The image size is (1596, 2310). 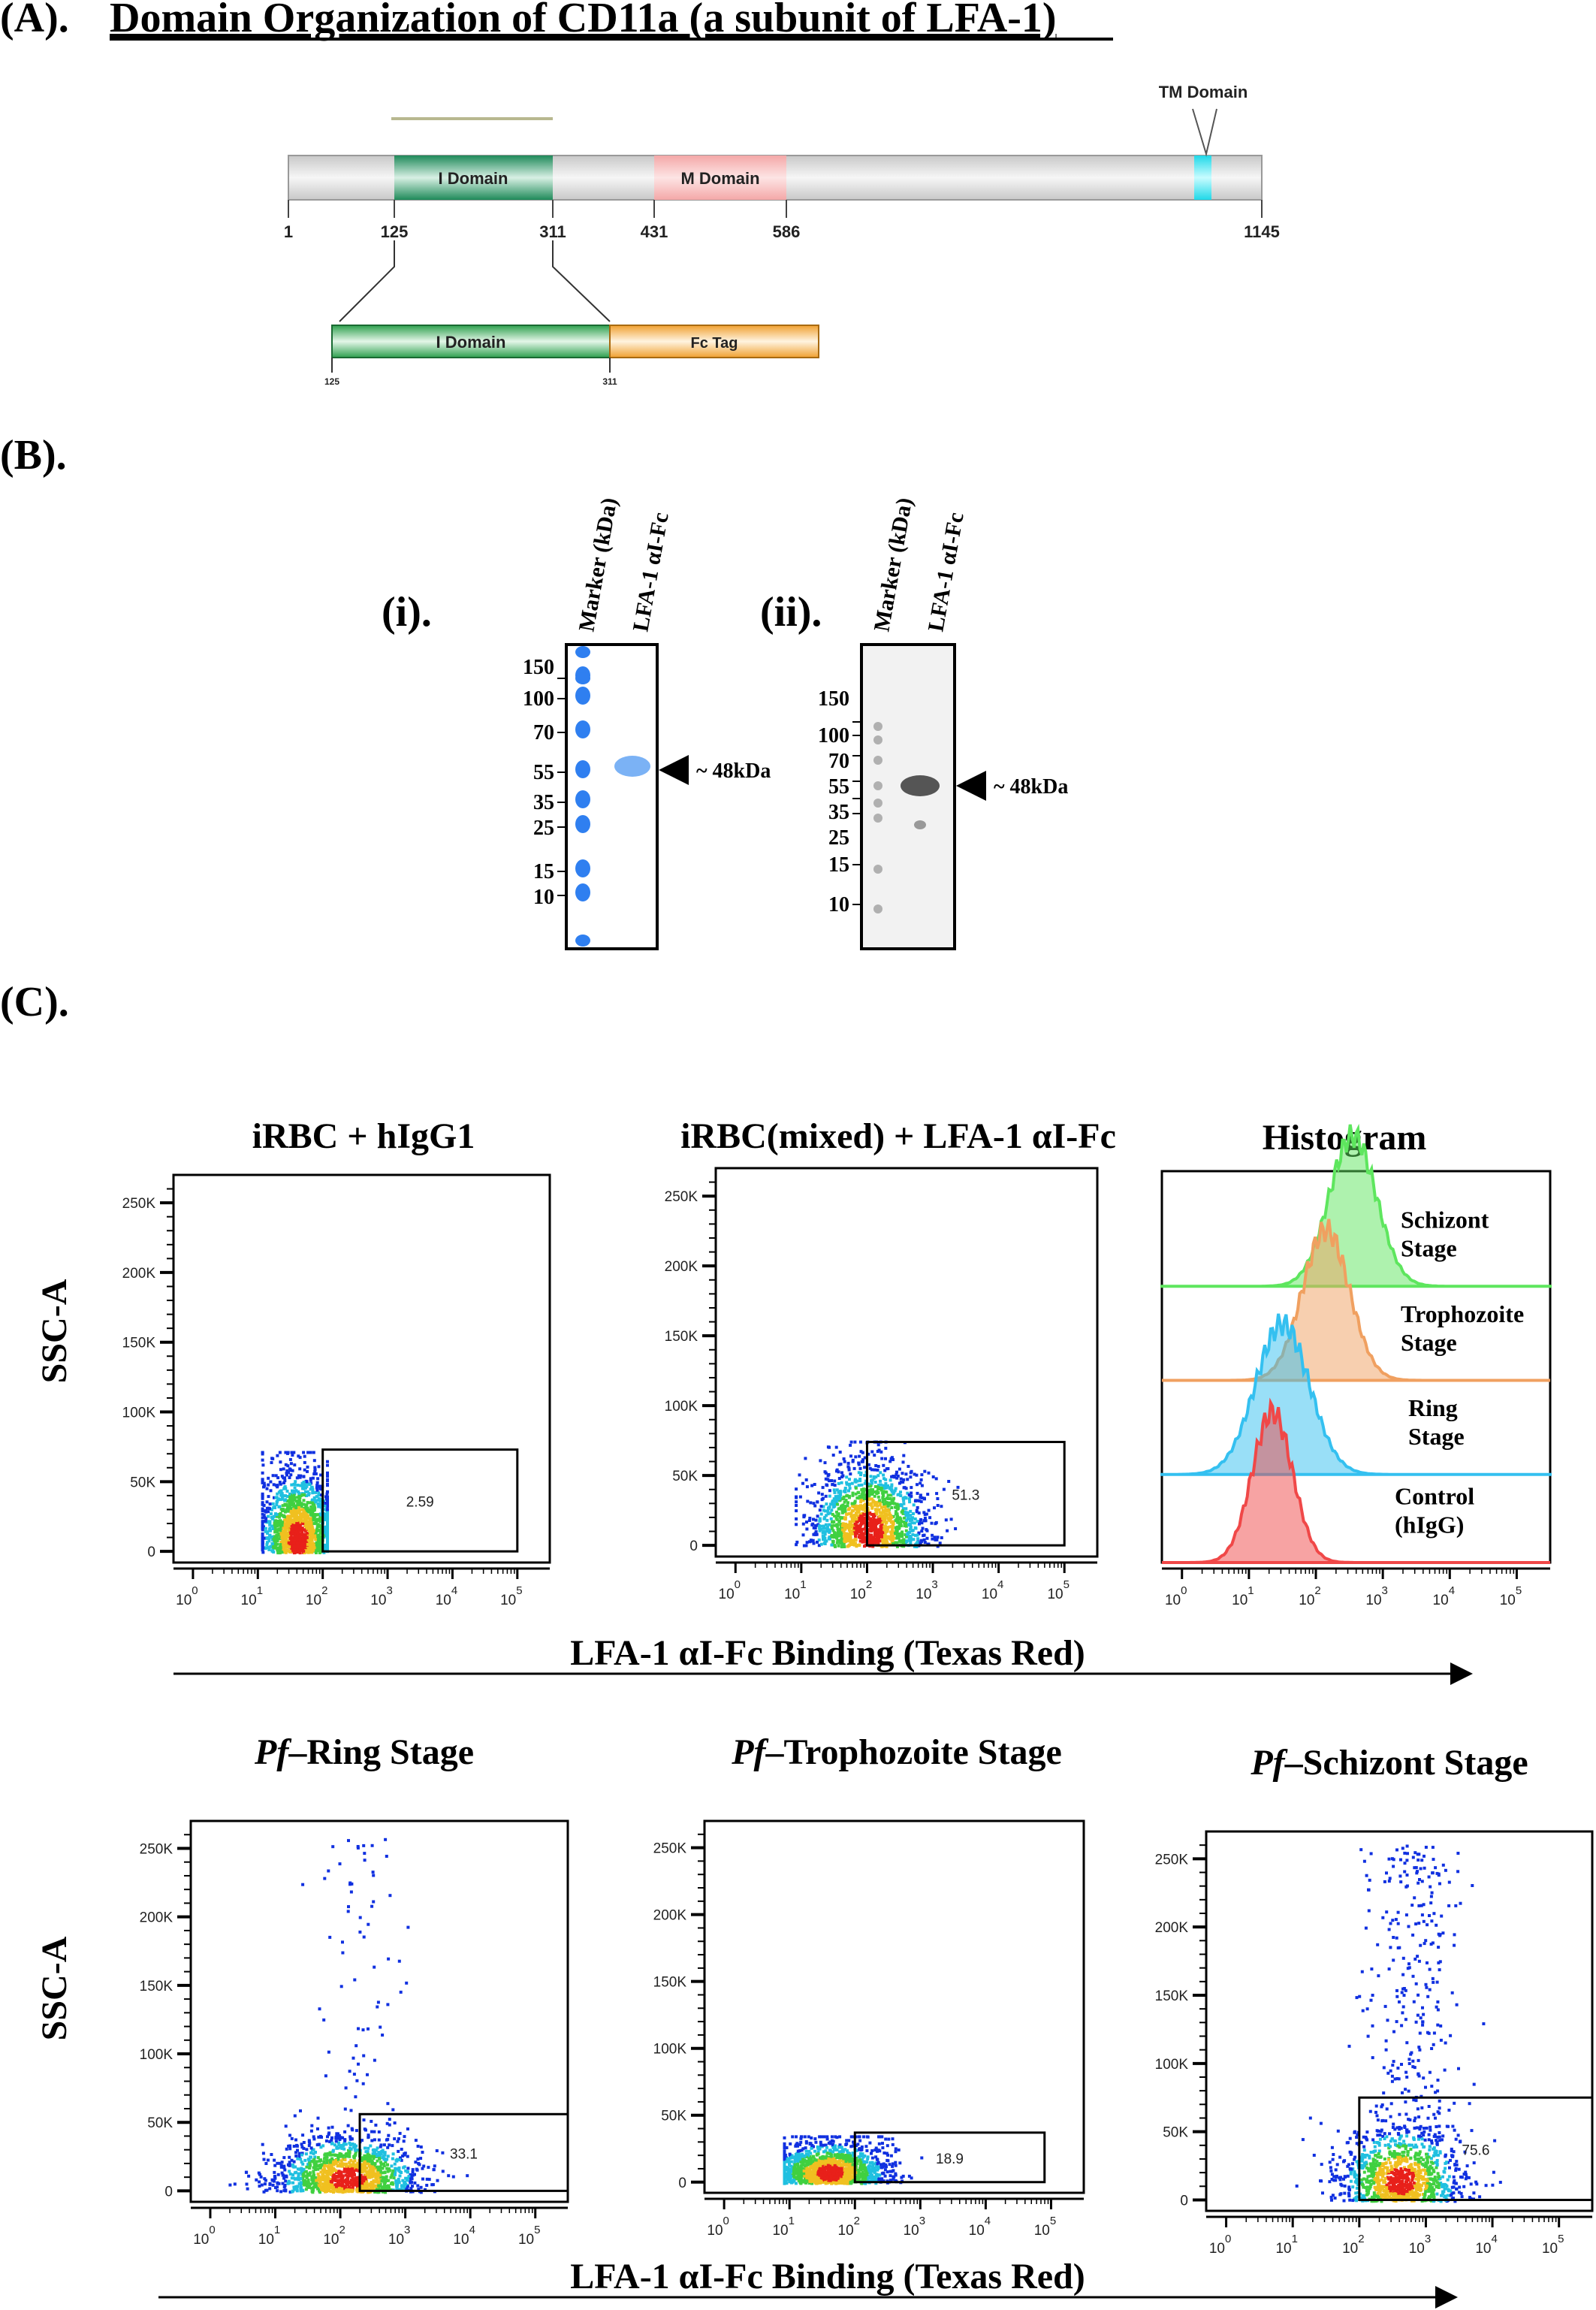 What do you see at coordinates (877, 908) in the screenshot?
I see `marker-band` at bounding box center [877, 908].